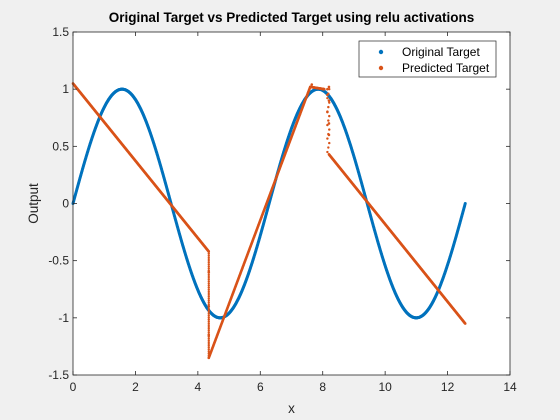  Describe the element at coordinates (63, 318) in the screenshot. I see `y-tick-label: -1` at that location.